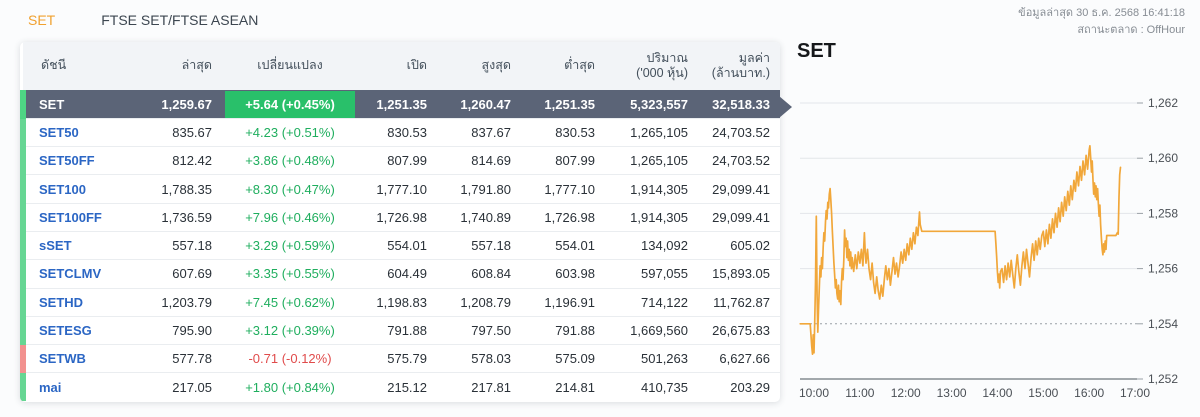 The image size is (1200, 417). What do you see at coordinates (1163, 379) in the screenshot?
I see `y-axis-label: 1,252` at bounding box center [1163, 379].